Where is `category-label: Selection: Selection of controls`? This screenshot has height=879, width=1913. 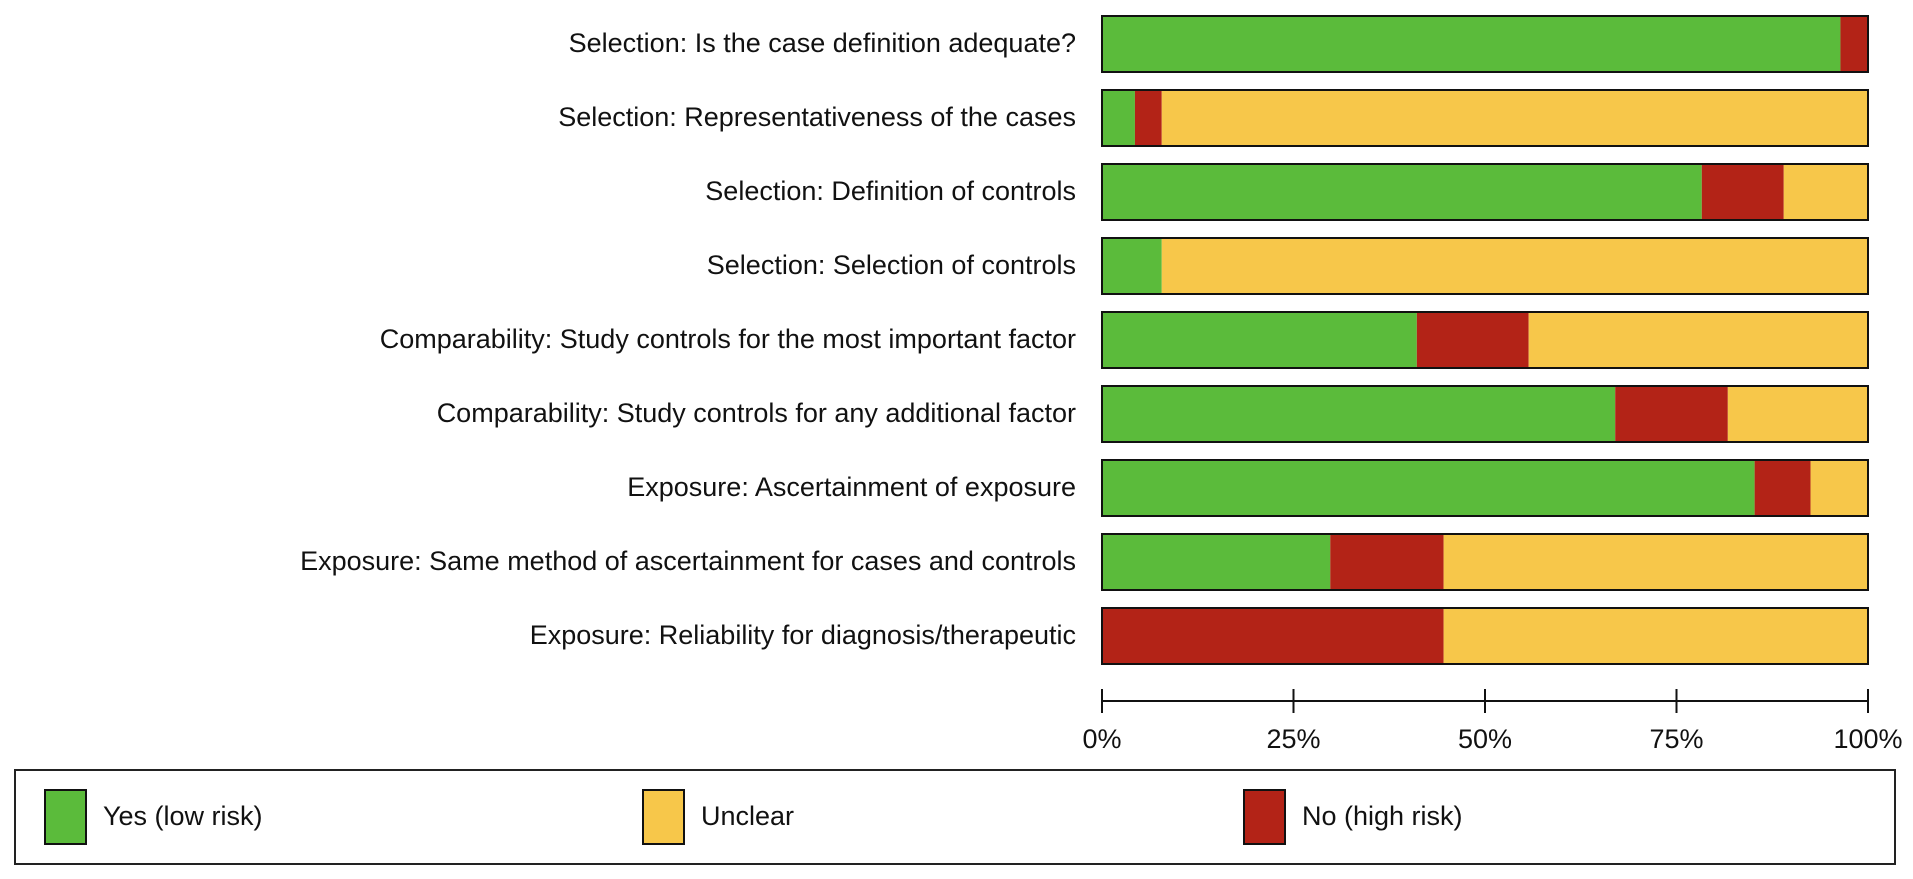
category-label: Selection: Selection of controls is located at coordinates (891, 265).